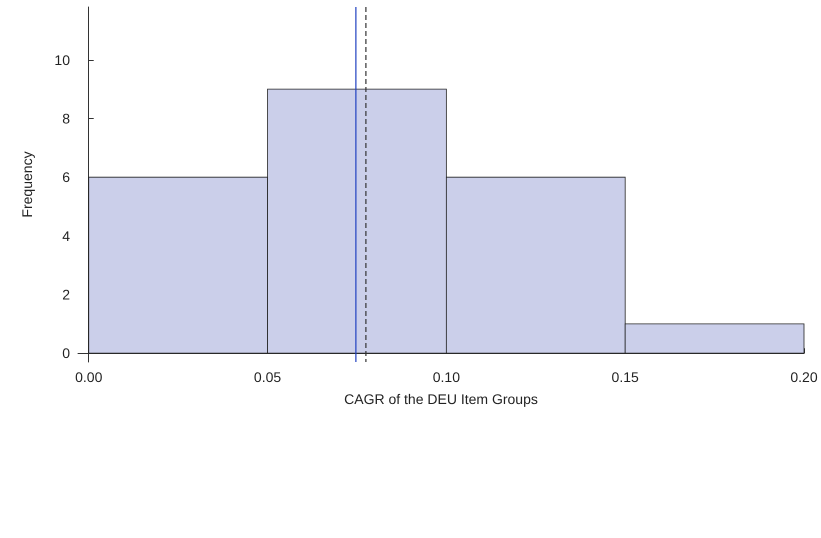 The width and height of the screenshot is (821, 538). Describe the element at coordinates (441, 399) in the screenshot. I see `x-axis-title: CAGR of the DEU Item Groups` at that location.